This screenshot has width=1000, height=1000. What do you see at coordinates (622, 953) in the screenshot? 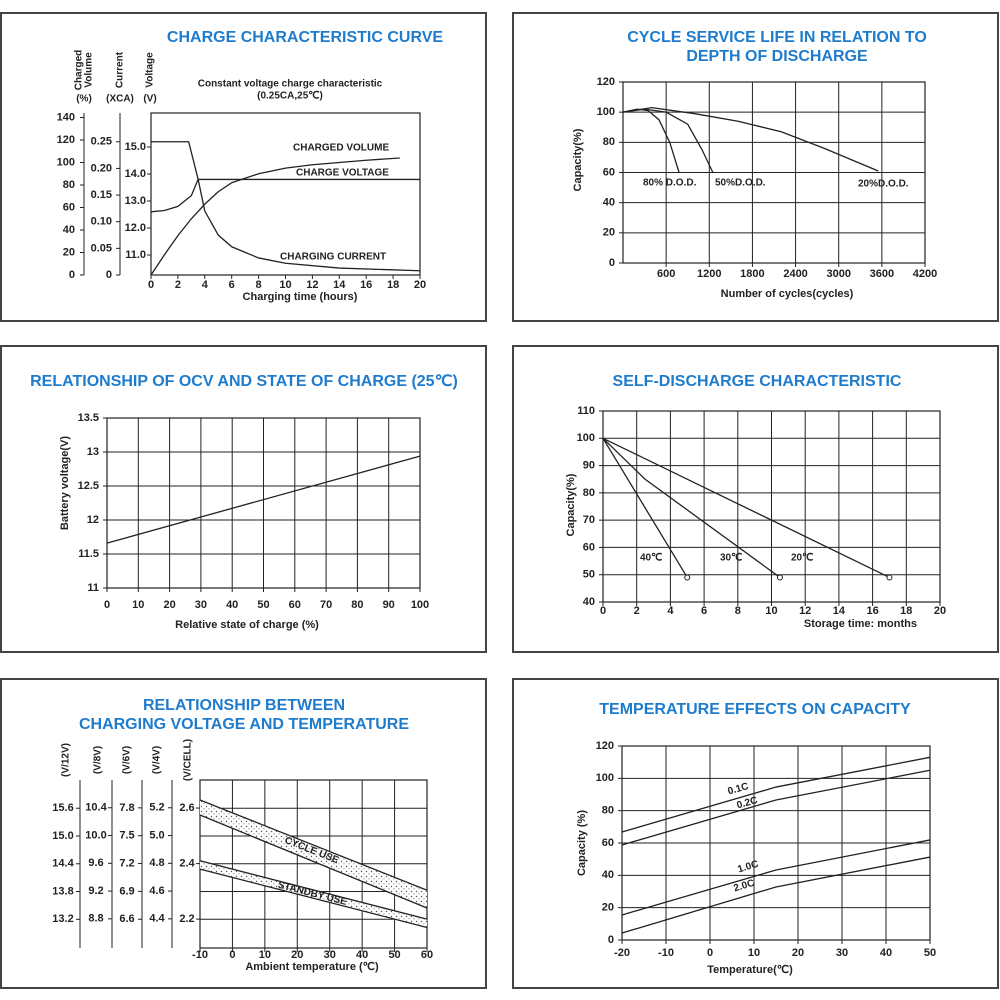
I see `x-tick-label: -20` at bounding box center [622, 953].